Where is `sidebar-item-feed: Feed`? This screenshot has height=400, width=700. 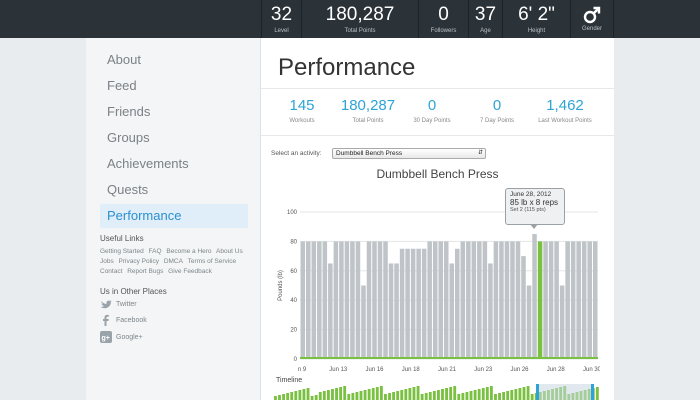 sidebar-item-feed: Feed is located at coordinates (122, 85).